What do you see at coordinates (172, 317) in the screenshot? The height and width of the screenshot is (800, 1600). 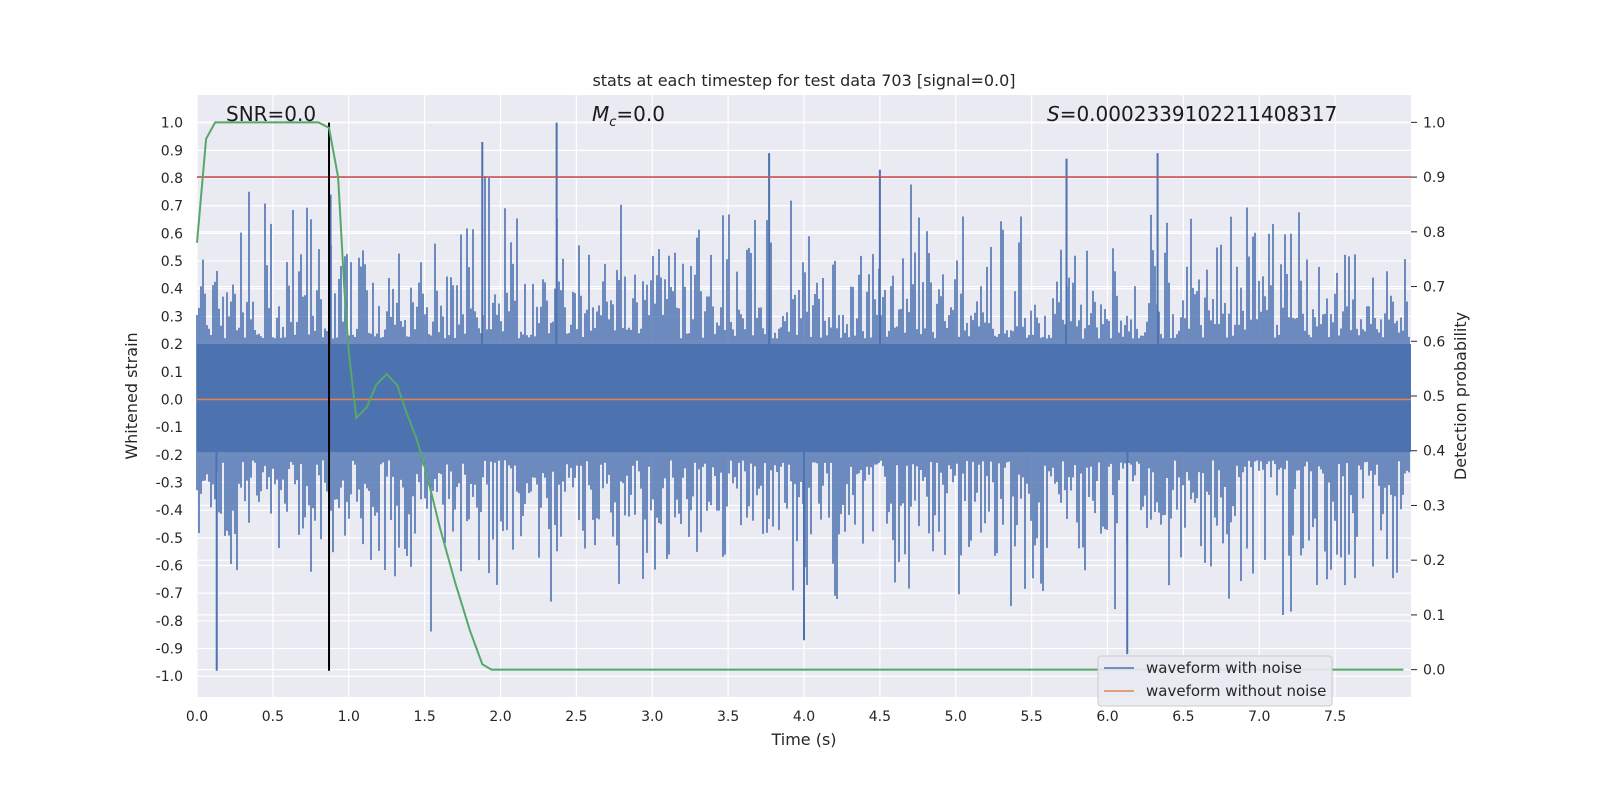 I see `y-tick-label-left: 0.3` at bounding box center [172, 317].